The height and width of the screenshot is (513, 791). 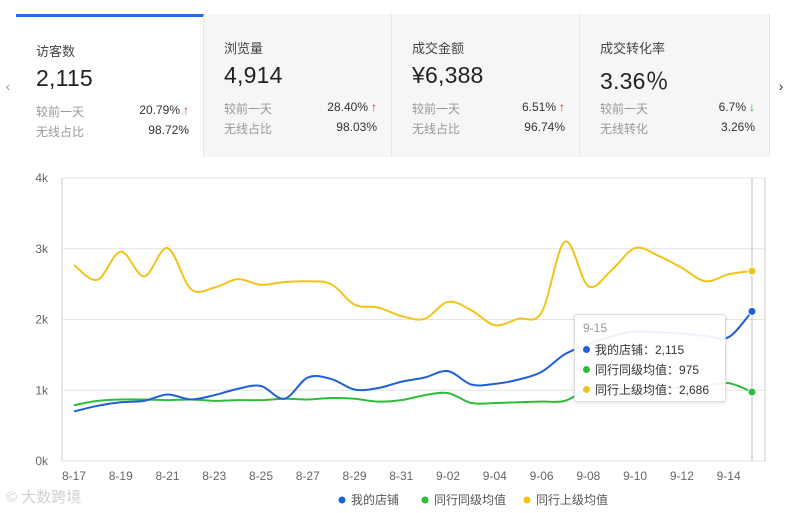 I want to click on x-tick-label: 8-27, so click(x=308, y=476).